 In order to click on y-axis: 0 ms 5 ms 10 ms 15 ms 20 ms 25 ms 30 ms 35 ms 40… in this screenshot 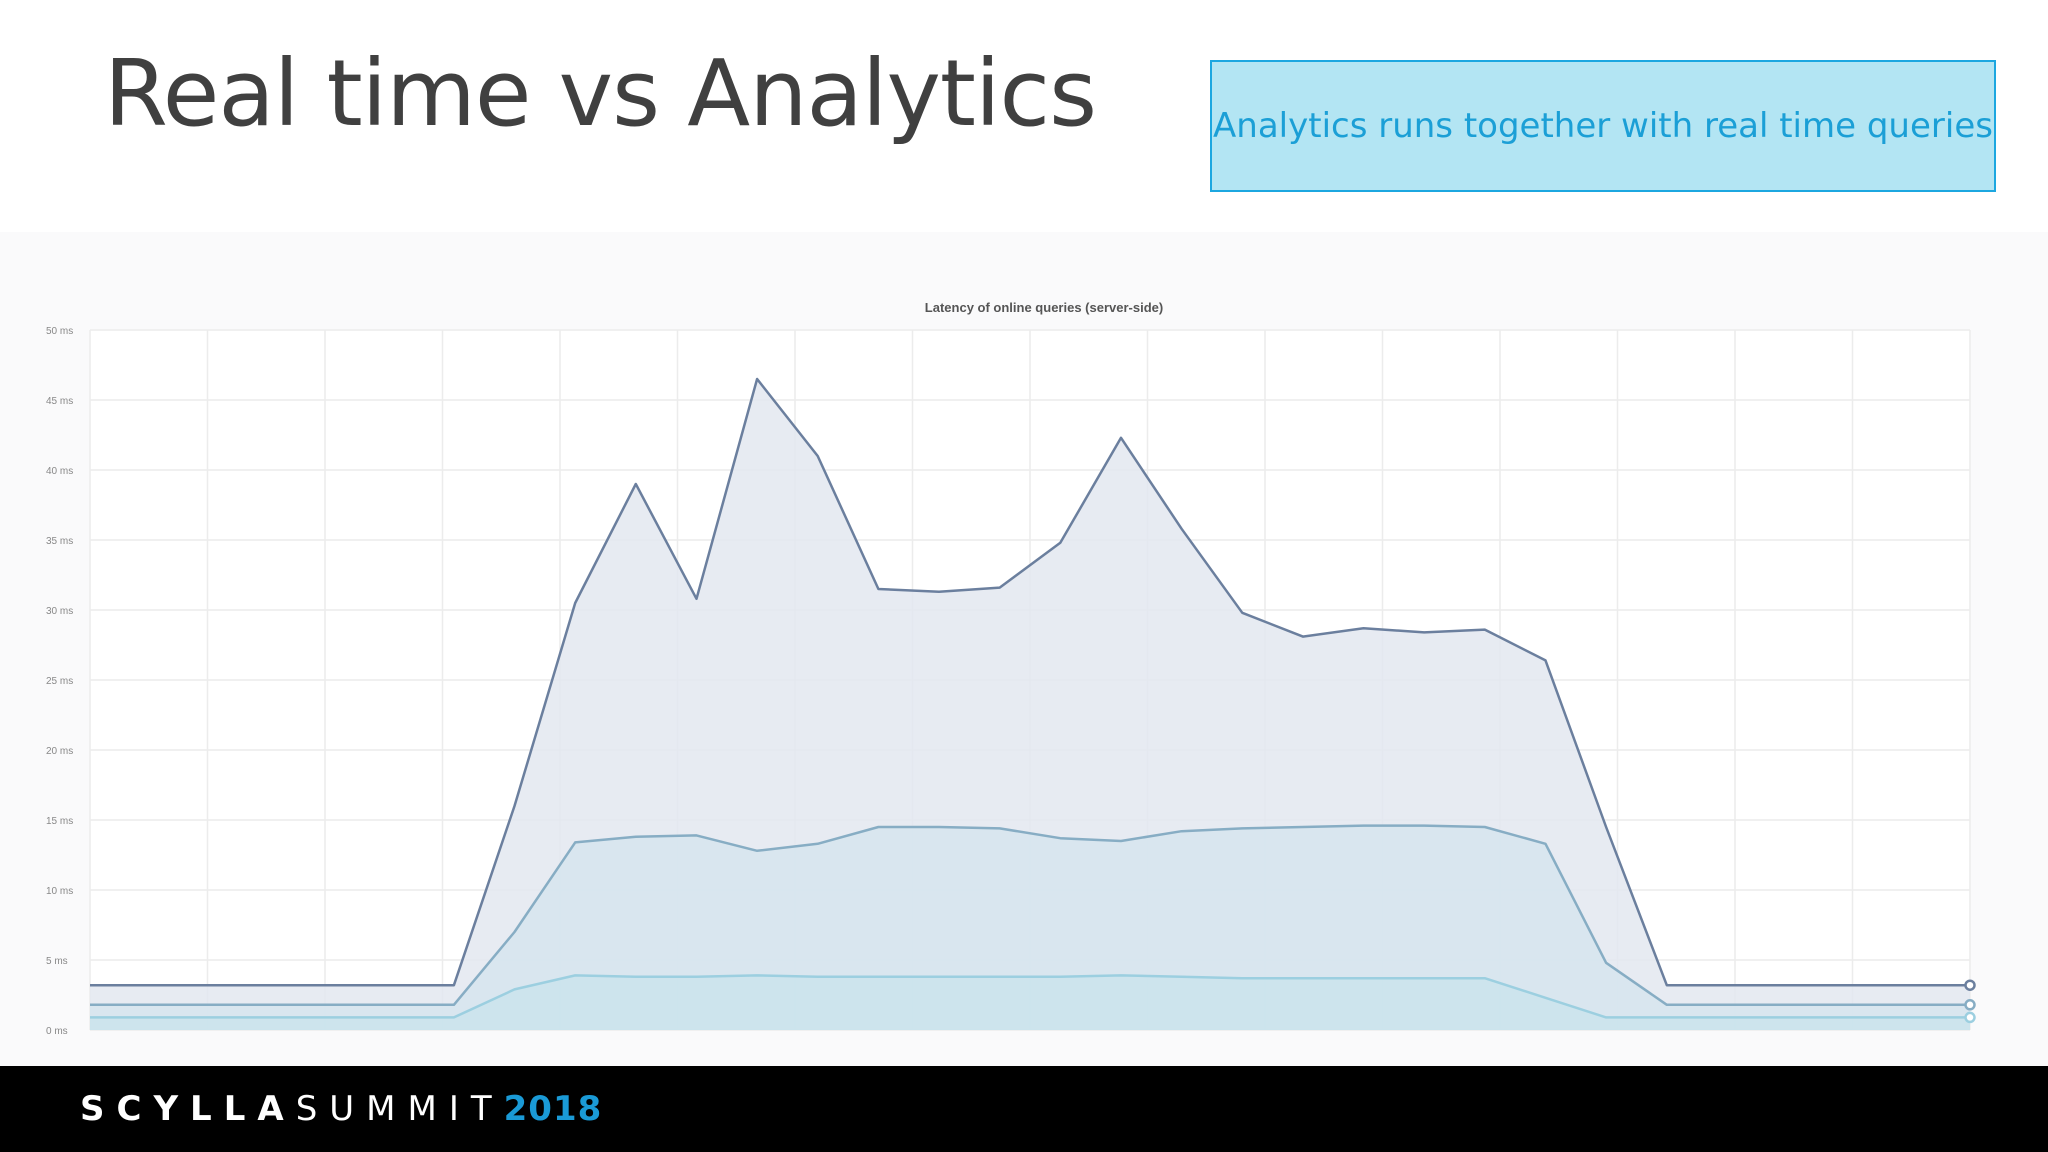, I will do `click(59, 681)`.